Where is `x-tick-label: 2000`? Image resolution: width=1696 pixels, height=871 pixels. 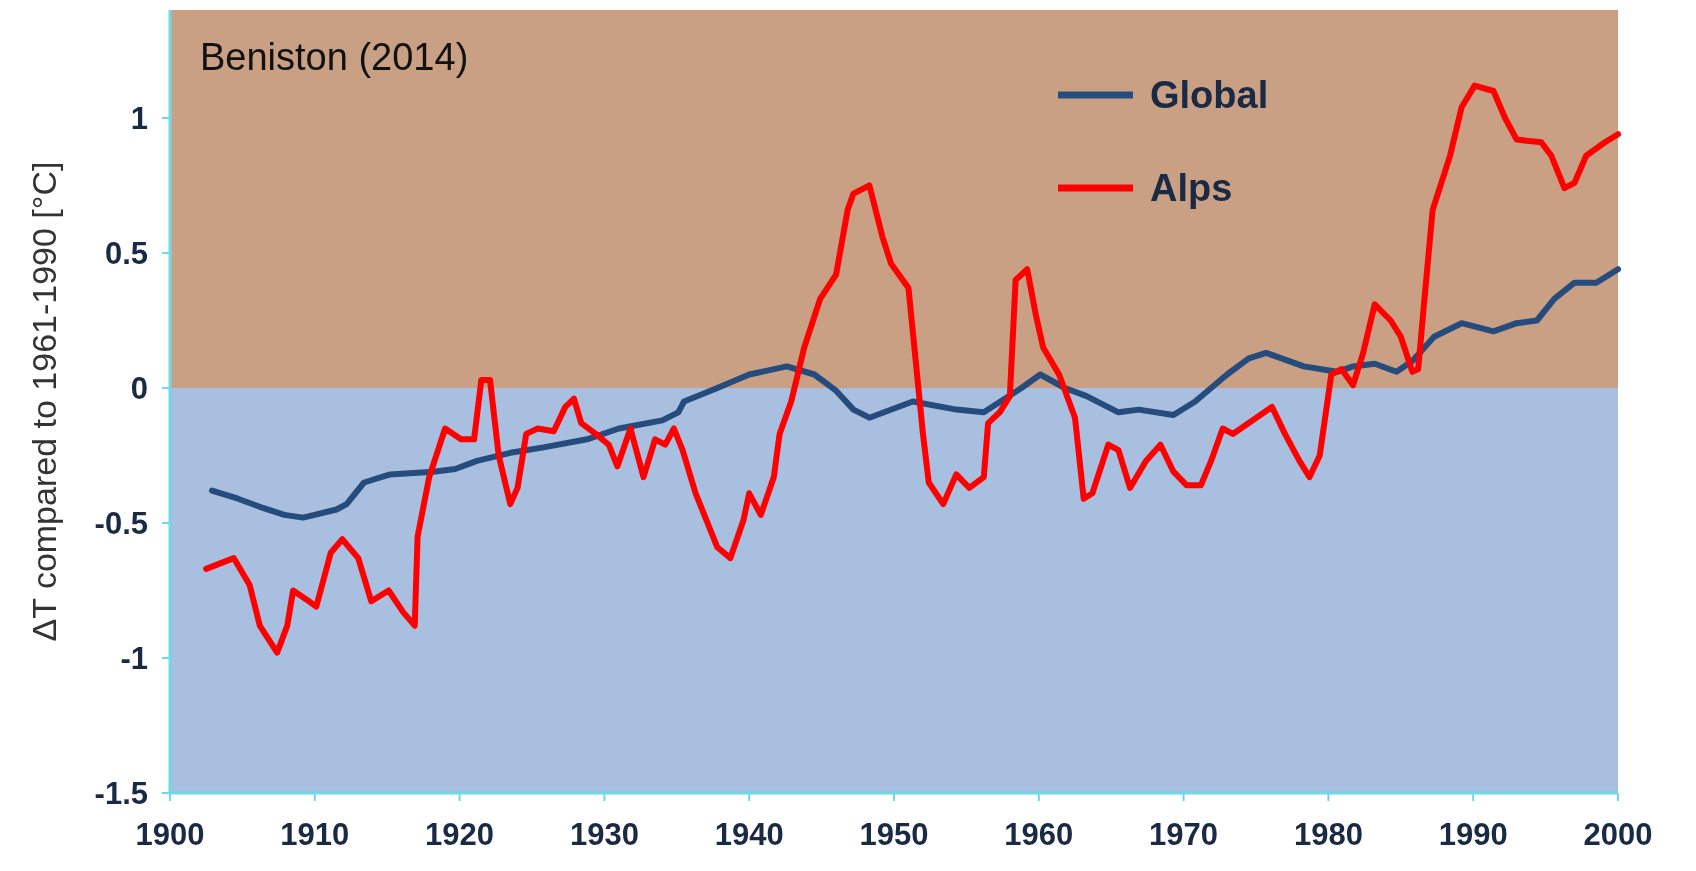 x-tick-label: 2000 is located at coordinates (1618, 834).